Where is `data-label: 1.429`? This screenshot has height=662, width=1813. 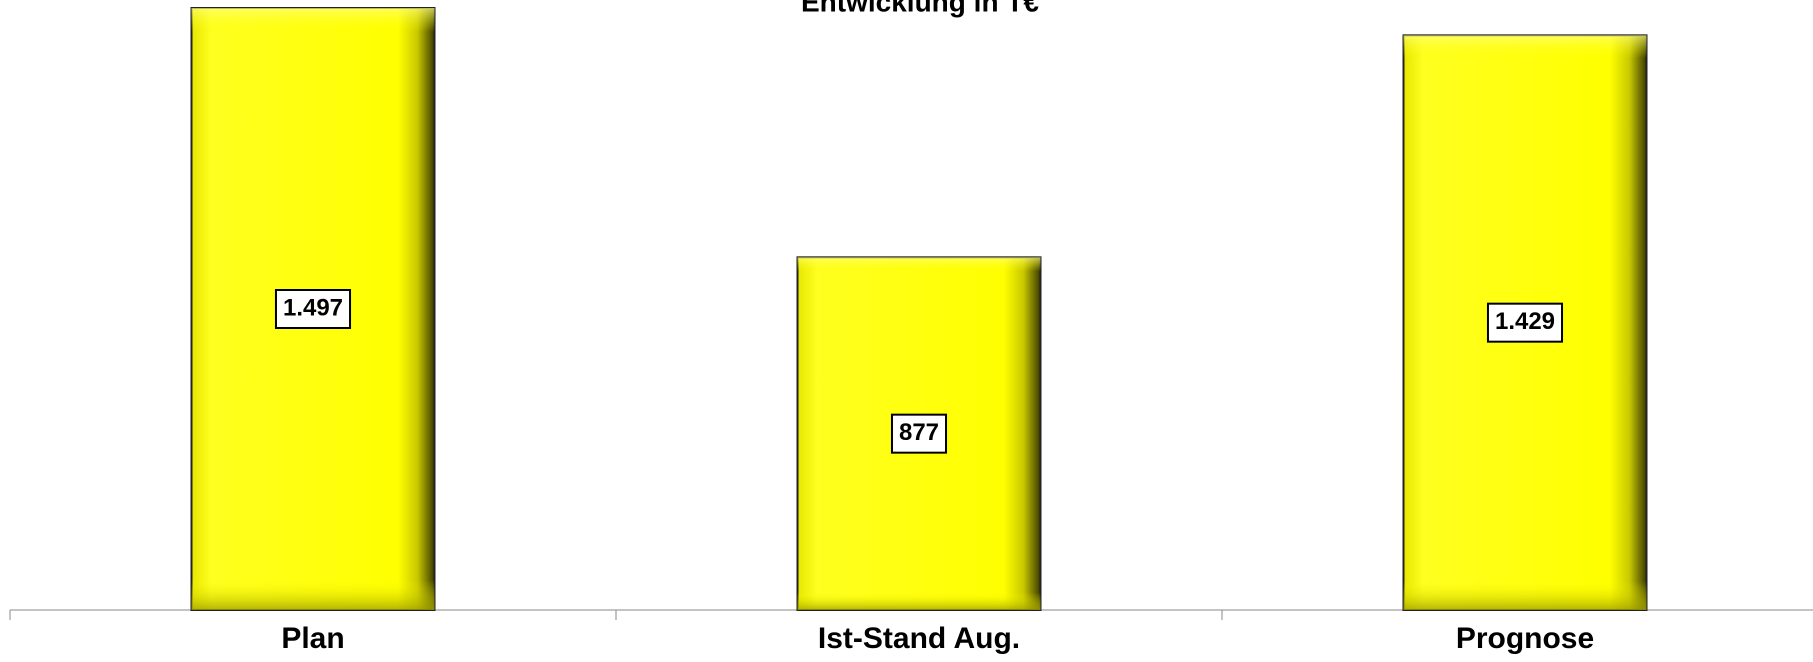
data-label: 1.429 is located at coordinates (1525, 321).